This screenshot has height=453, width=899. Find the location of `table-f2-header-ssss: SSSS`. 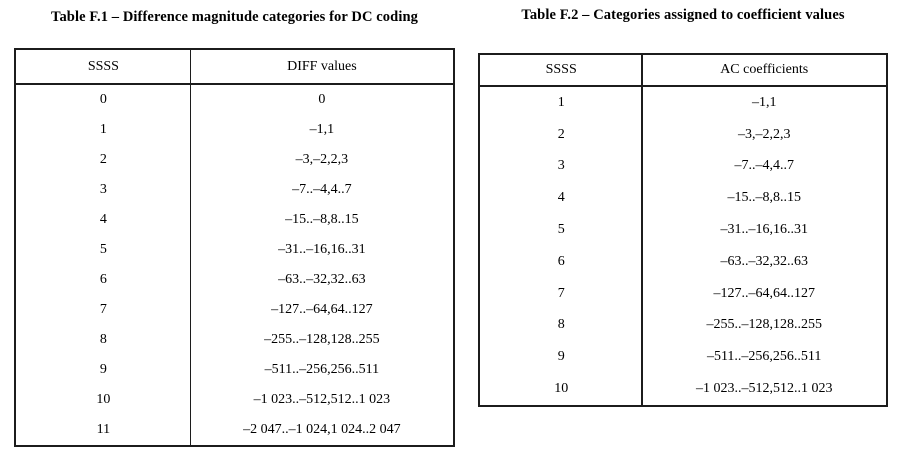

table-f2-header-ssss: SSSS is located at coordinates (561, 69).